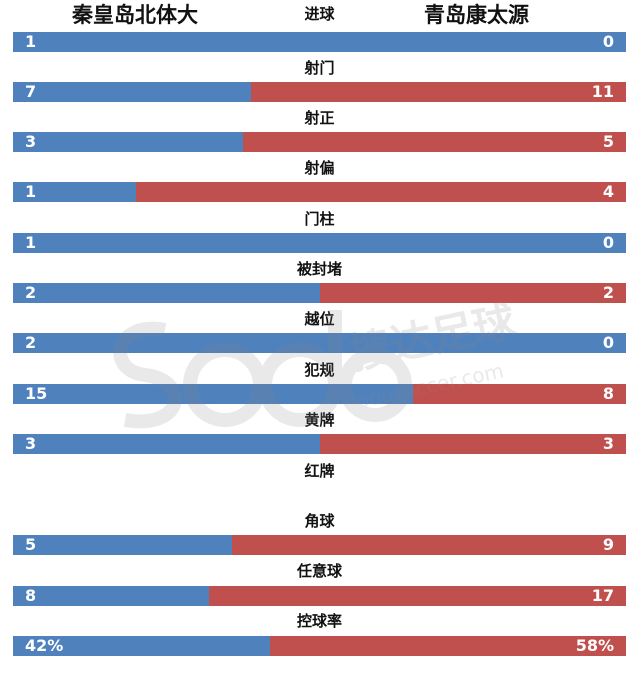 The width and height of the screenshot is (639, 676). I want to click on stat-label: 射正, so click(319, 118).